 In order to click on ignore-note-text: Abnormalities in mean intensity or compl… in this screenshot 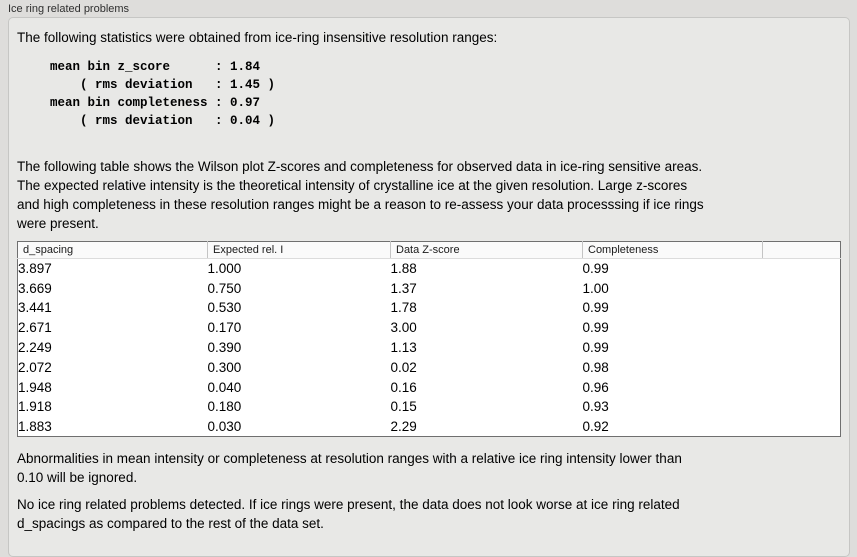, I will do `click(349, 468)`.